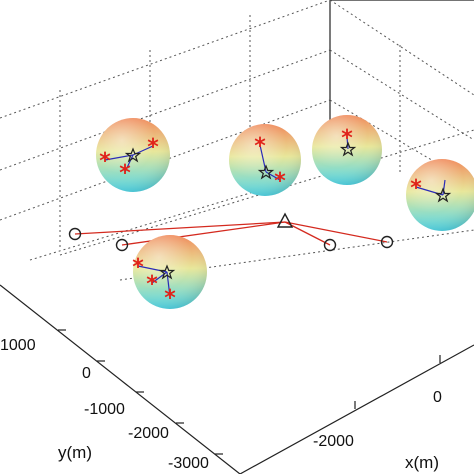 The image size is (474, 474). I want to click on network-links, so click(231, 233).